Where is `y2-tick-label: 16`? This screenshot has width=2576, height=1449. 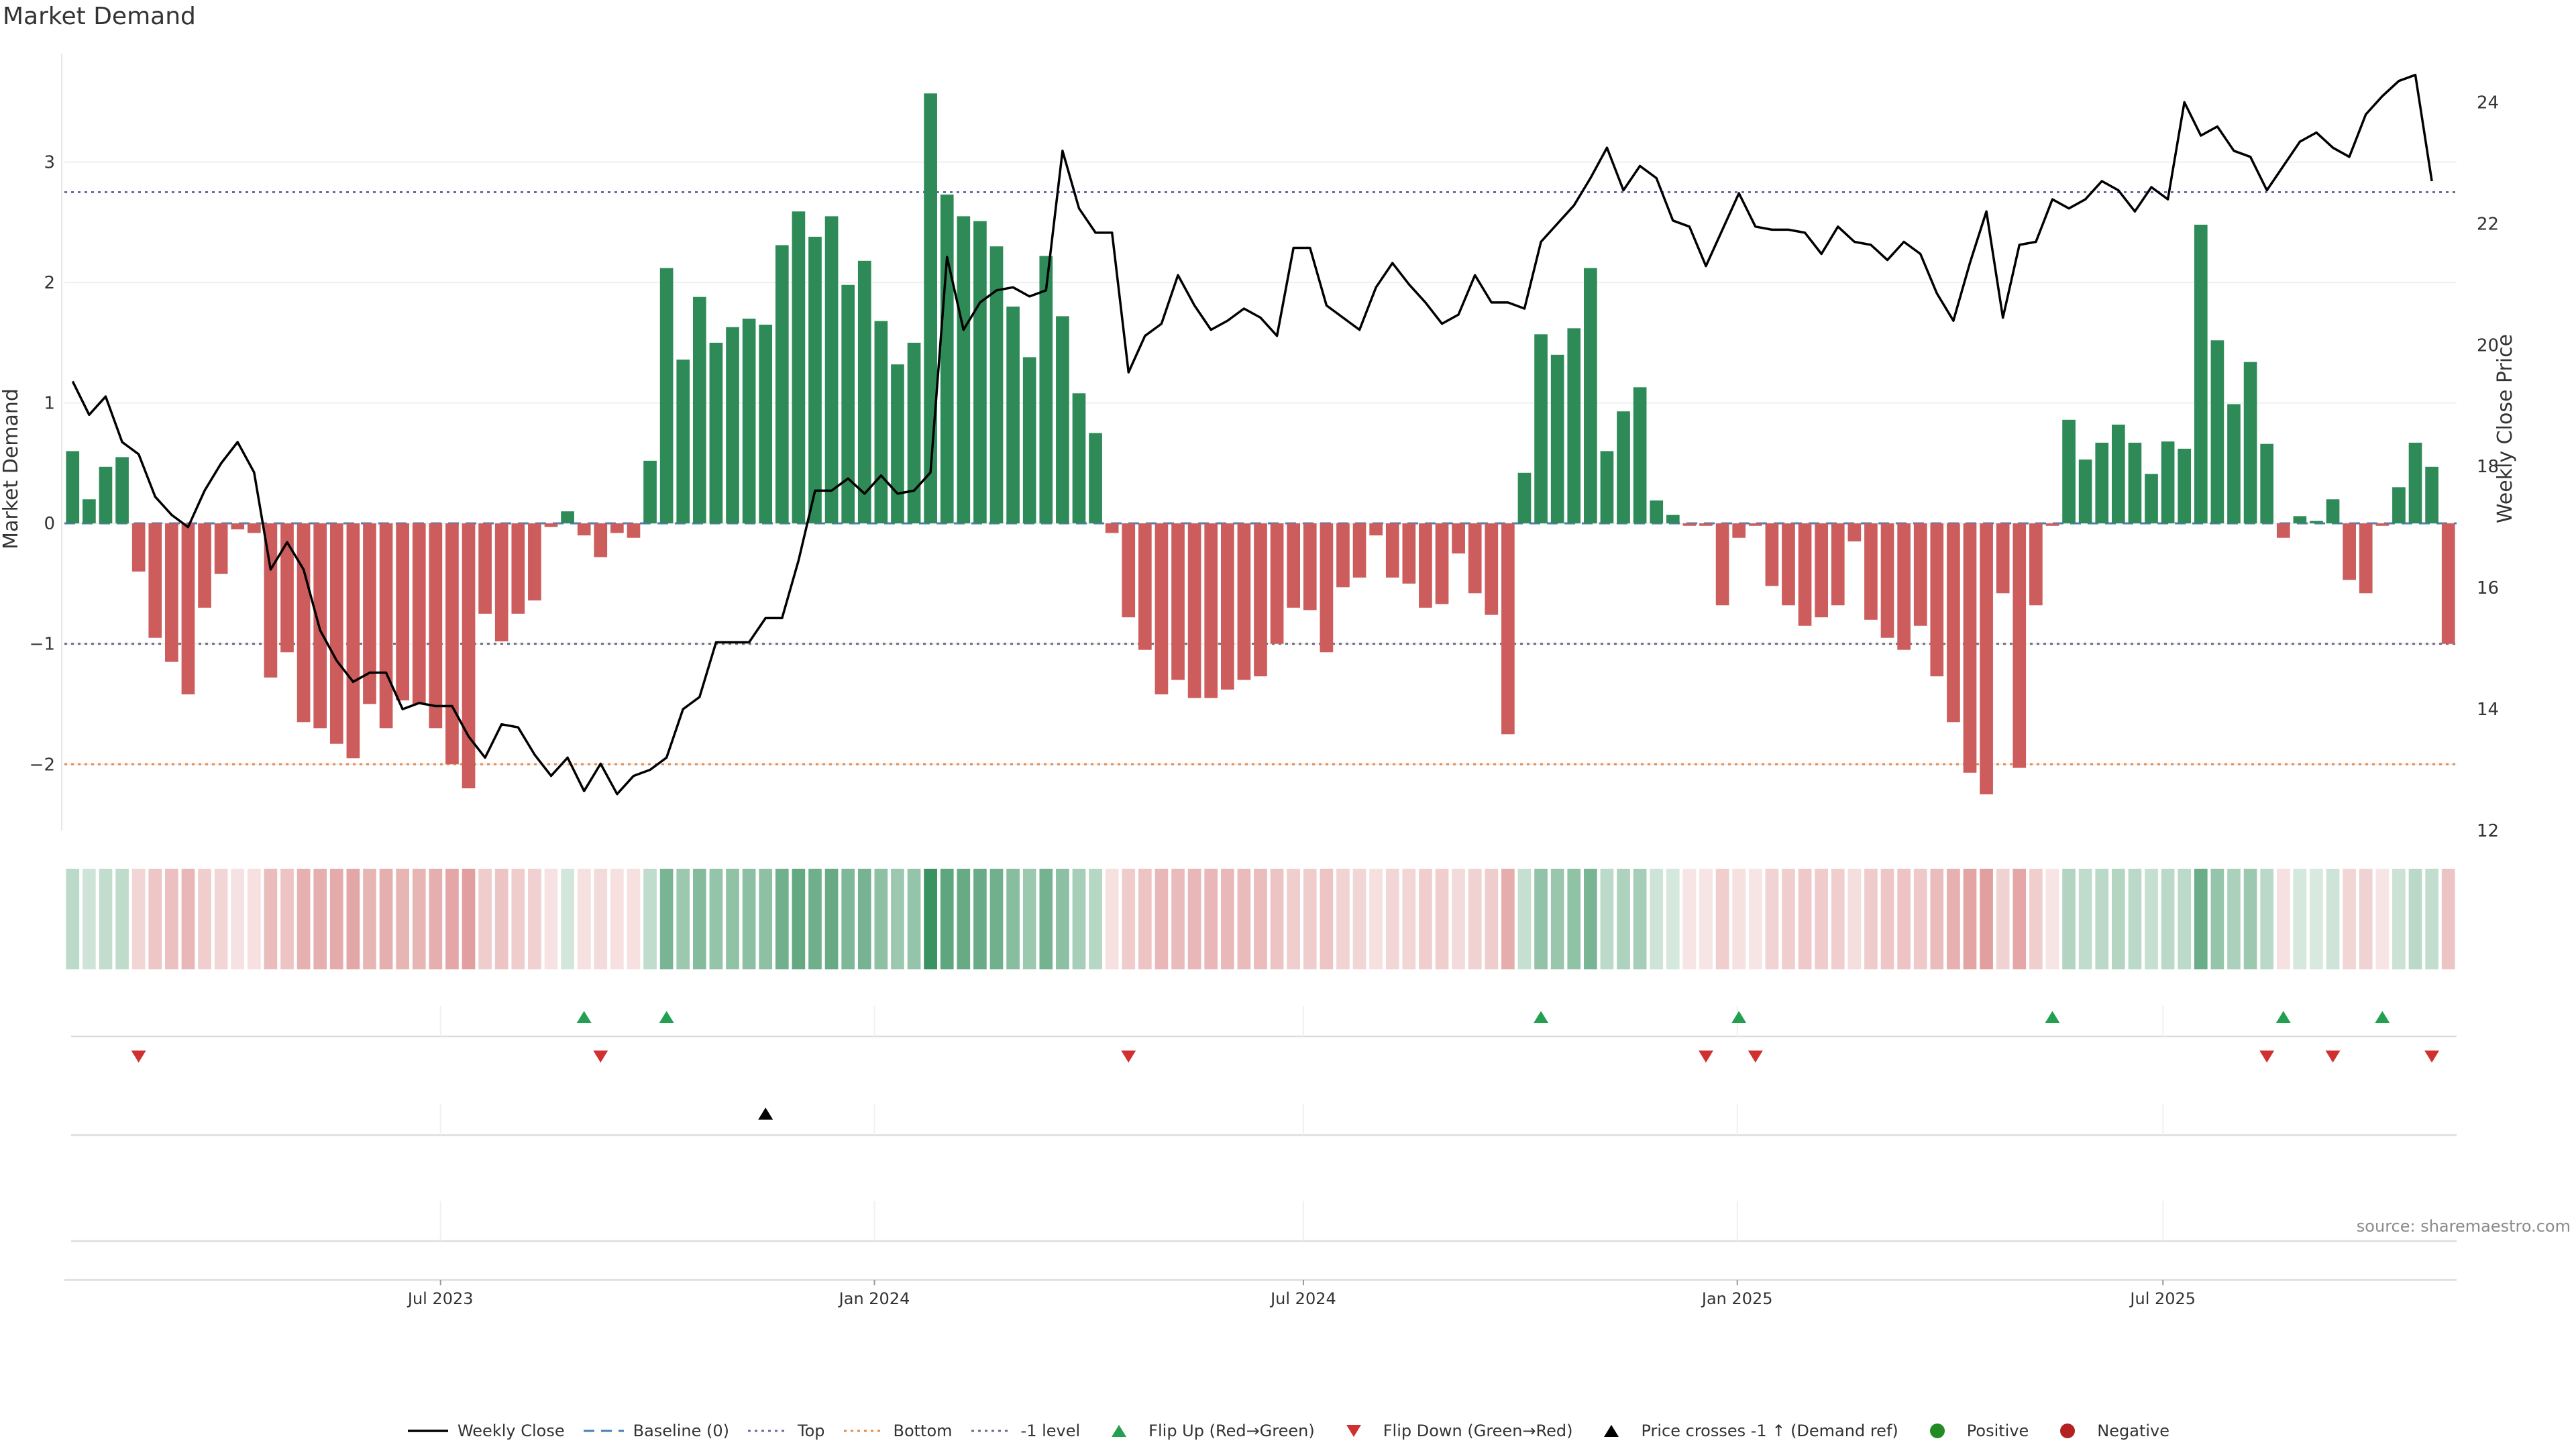 y2-tick-label: 16 is located at coordinates (2488, 588).